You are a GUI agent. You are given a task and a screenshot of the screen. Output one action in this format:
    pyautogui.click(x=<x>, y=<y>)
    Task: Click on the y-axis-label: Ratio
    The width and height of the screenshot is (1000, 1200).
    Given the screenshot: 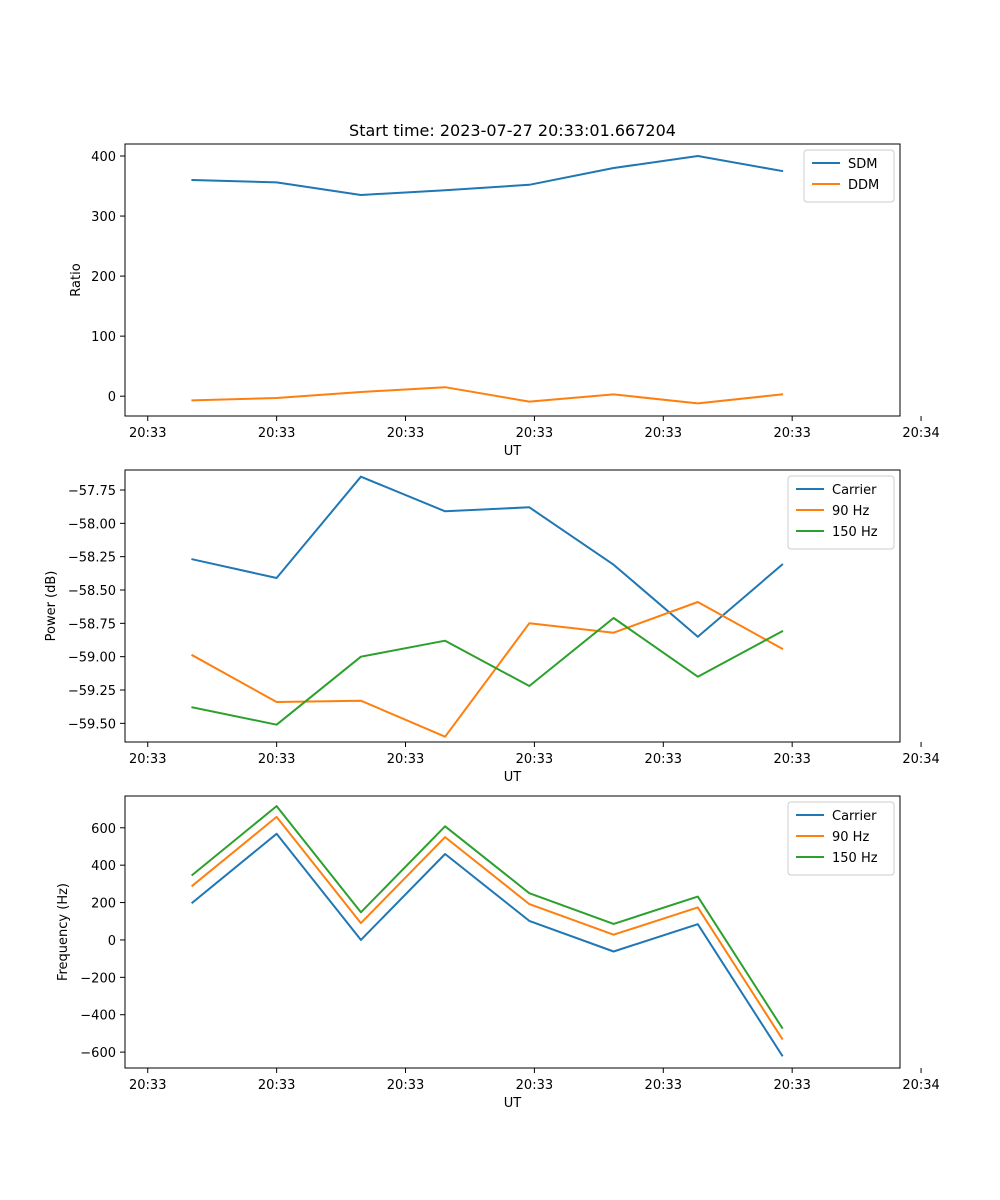 What is the action you would take?
    pyautogui.click(x=76, y=279)
    